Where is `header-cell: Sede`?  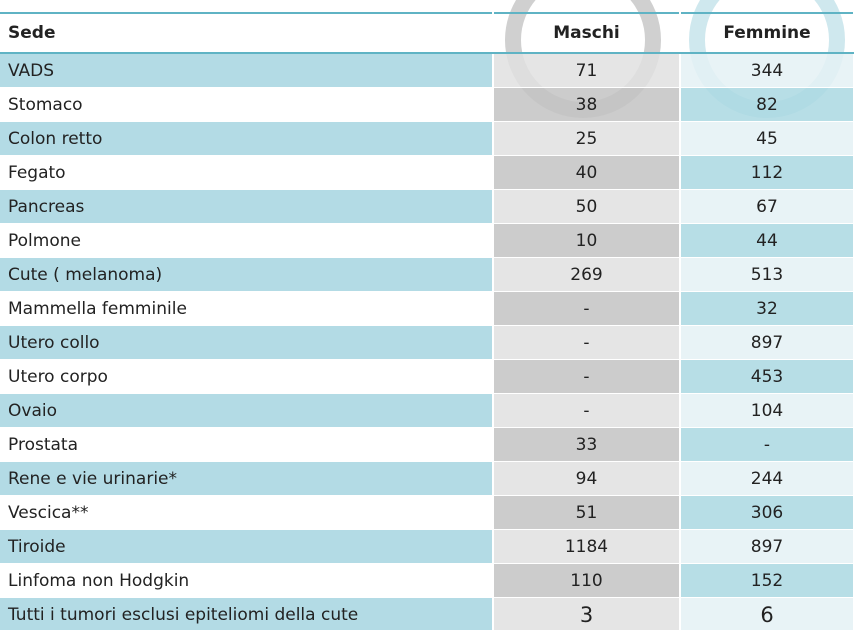 header-cell: Sede is located at coordinates (247, 33).